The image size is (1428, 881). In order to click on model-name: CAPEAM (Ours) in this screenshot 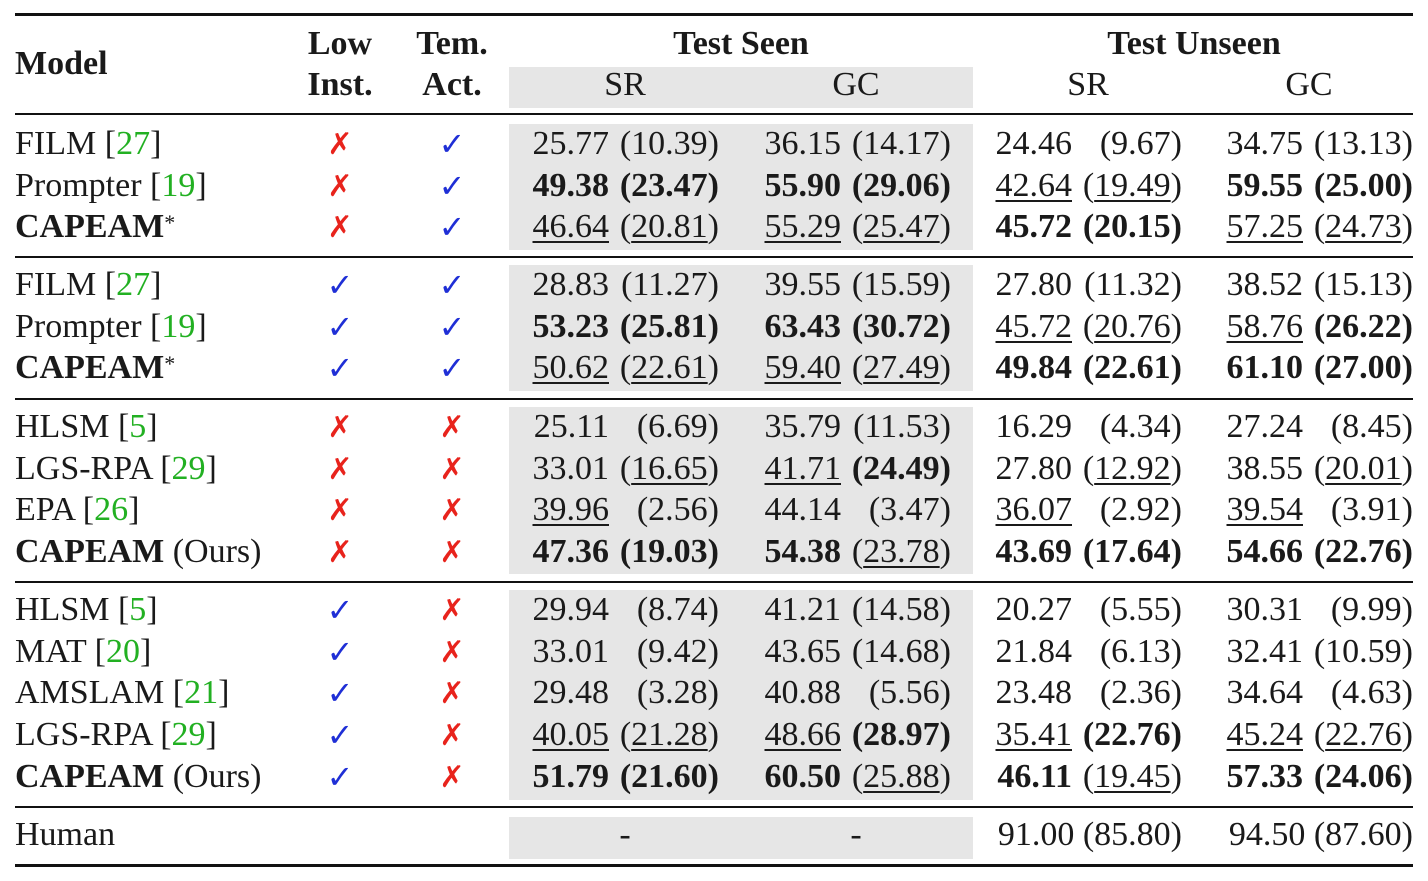, I will do `click(138, 777)`.